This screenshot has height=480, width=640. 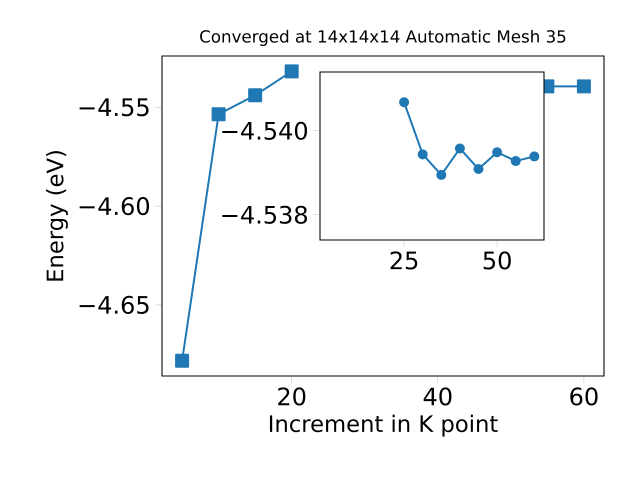 I want to click on y-tick-label: −4.65, so click(x=114, y=305).